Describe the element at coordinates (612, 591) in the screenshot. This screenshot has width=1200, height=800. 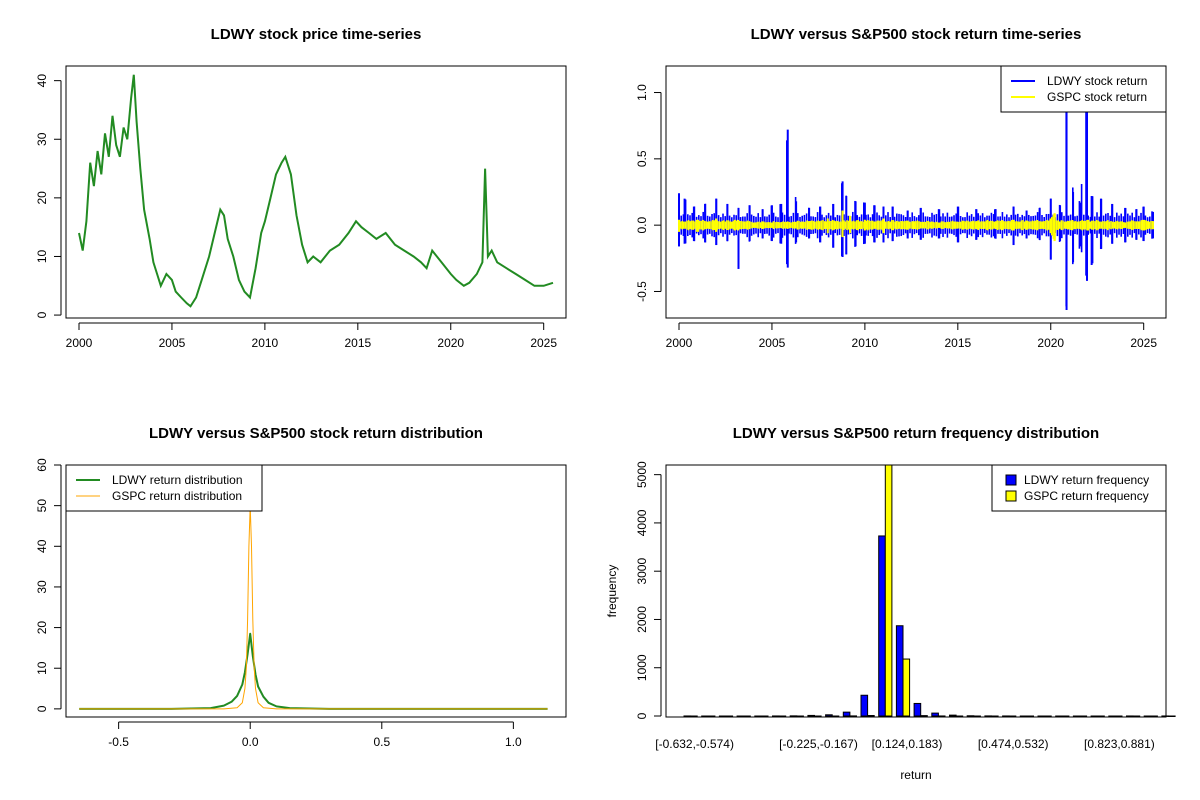
I see `y-axis-title: frequency` at that location.